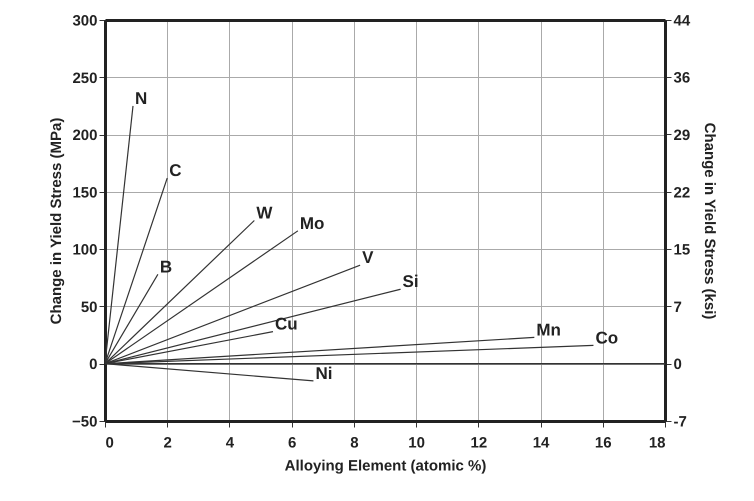  Describe the element at coordinates (168, 443) in the screenshot. I see `x-tick-label: 2` at that location.